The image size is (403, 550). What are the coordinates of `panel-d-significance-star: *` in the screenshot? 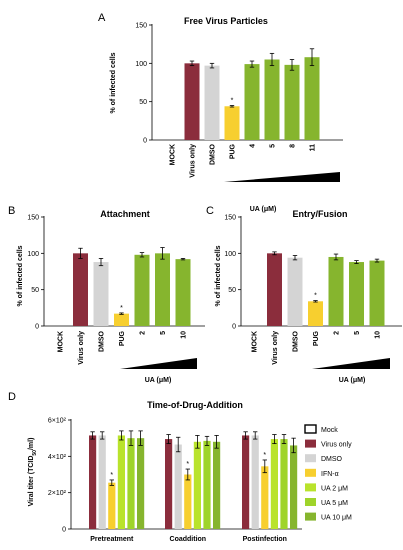 It's located at (111, 475).